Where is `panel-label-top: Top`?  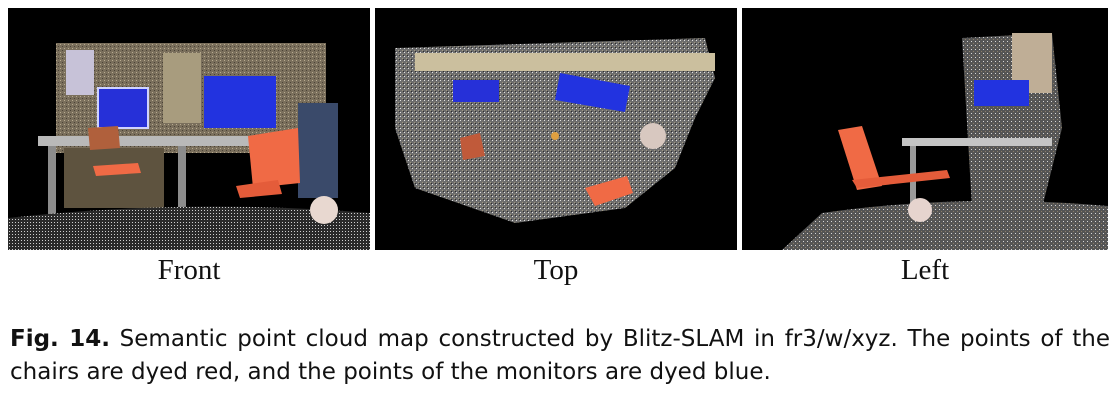
panel-label-top: Top is located at coordinates (556, 270).